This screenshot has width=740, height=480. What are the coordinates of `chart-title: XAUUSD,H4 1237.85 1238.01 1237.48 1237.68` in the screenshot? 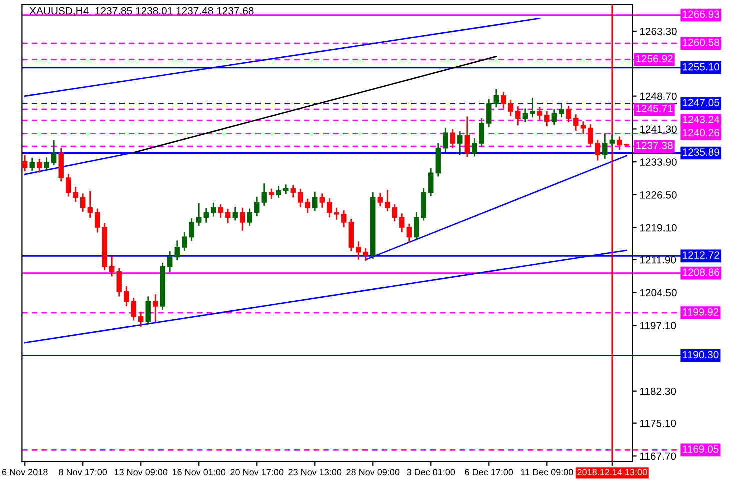 It's located at (142, 11).